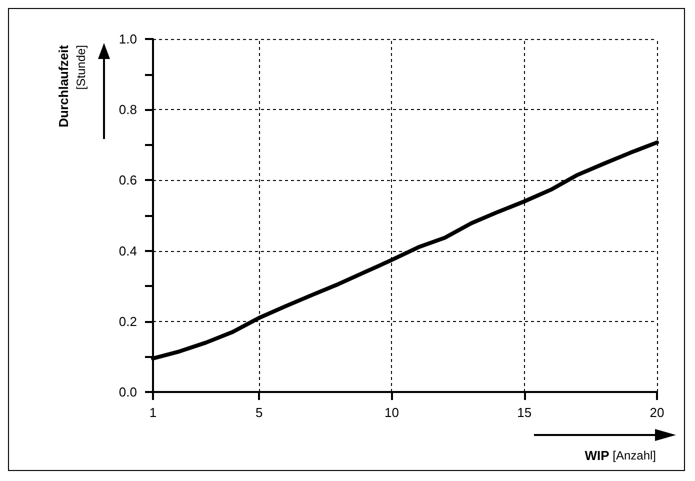 This screenshot has height=481, width=695. Describe the element at coordinates (657, 412) in the screenshot. I see `x-tick-label: 20` at that location.